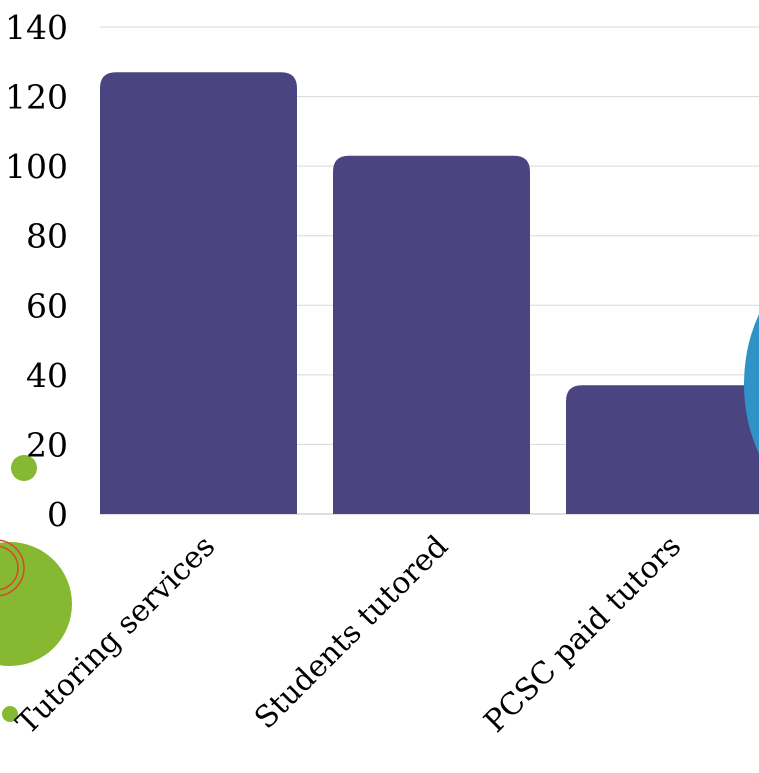  Describe the element at coordinates (24, 468) in the screenshot. I see `decor-dot-small` at that location.